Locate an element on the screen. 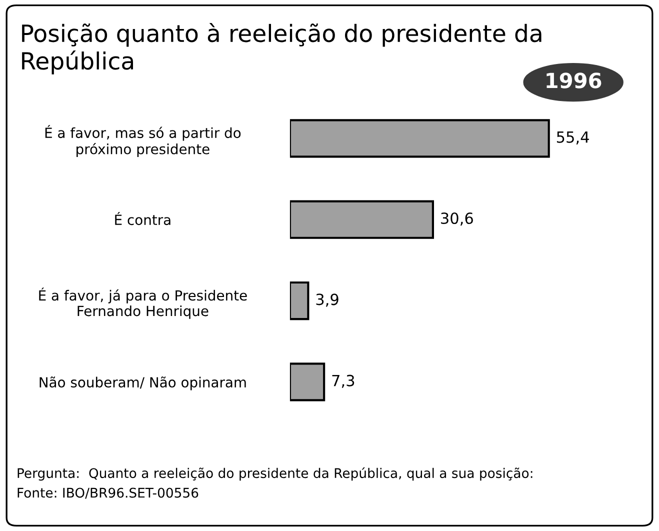 This screenshot has width=659, height=531. y-tick-label: É a favor, mas só a partir do próximo presidente is located at coordinates (143, 141).